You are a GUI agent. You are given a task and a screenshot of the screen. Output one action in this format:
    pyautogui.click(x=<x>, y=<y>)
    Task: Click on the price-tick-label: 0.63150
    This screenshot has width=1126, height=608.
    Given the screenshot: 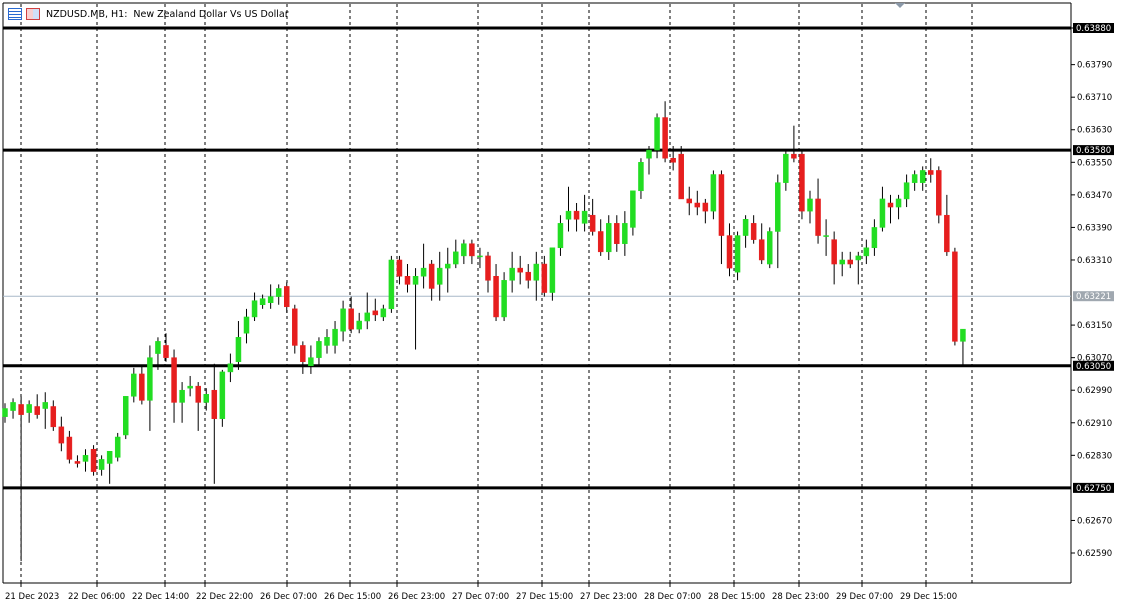 What is the action you would take?
    pyautogui.click(x=1094, y=326)
    